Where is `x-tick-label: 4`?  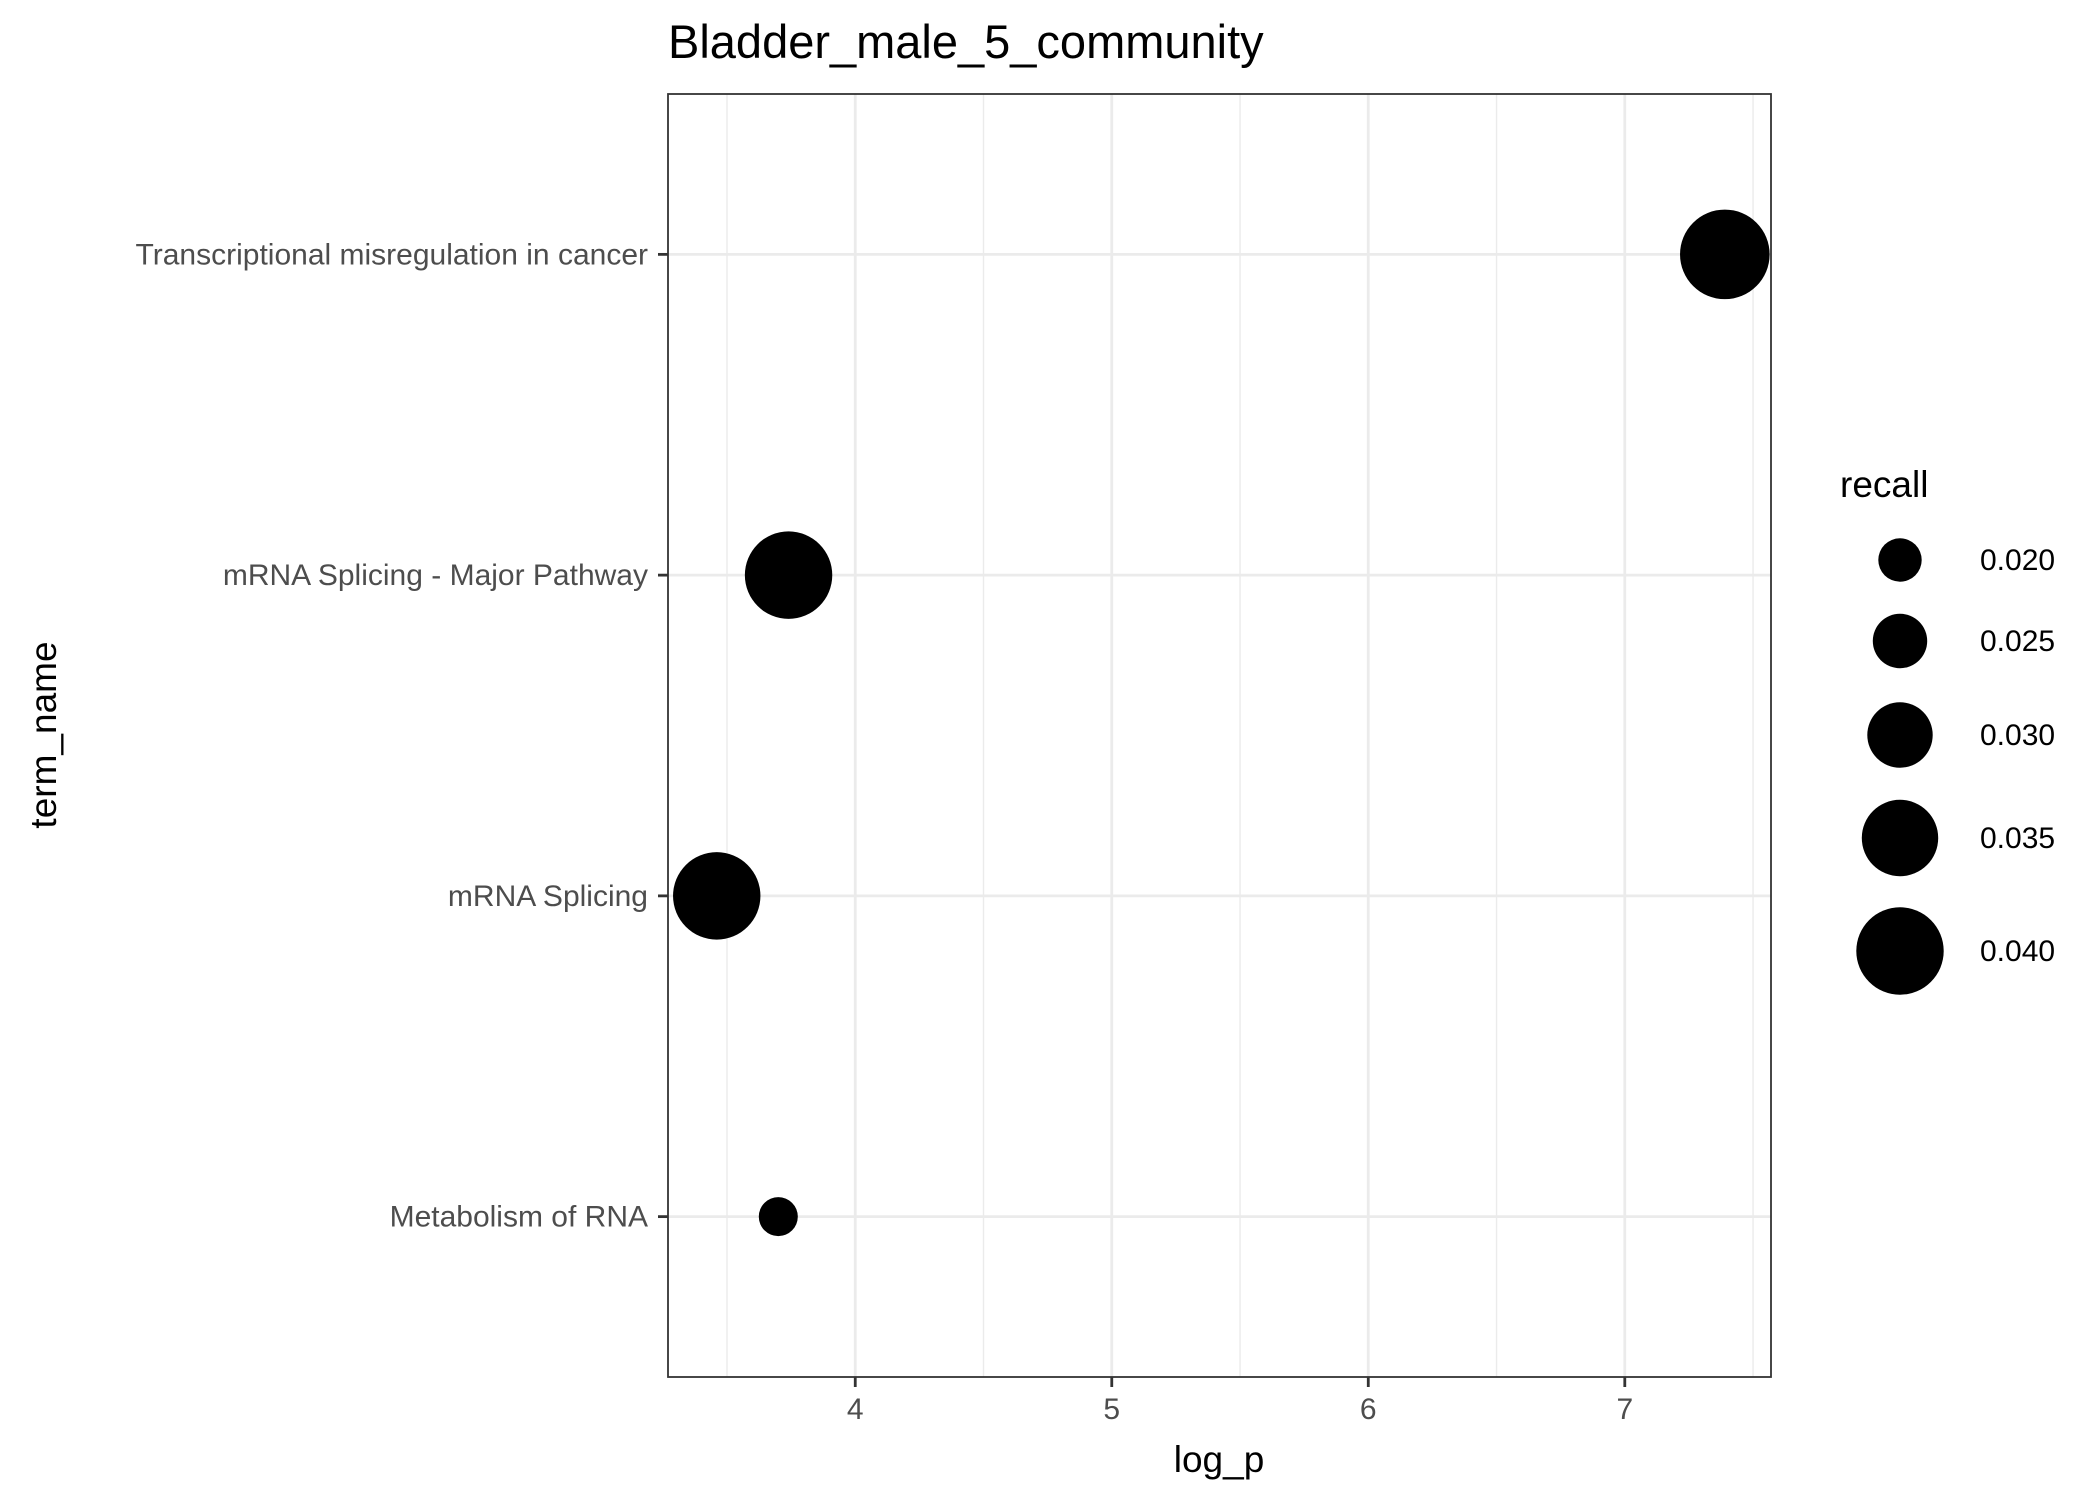
x-tick-label: 4 is located at coordinates (855, 1409).